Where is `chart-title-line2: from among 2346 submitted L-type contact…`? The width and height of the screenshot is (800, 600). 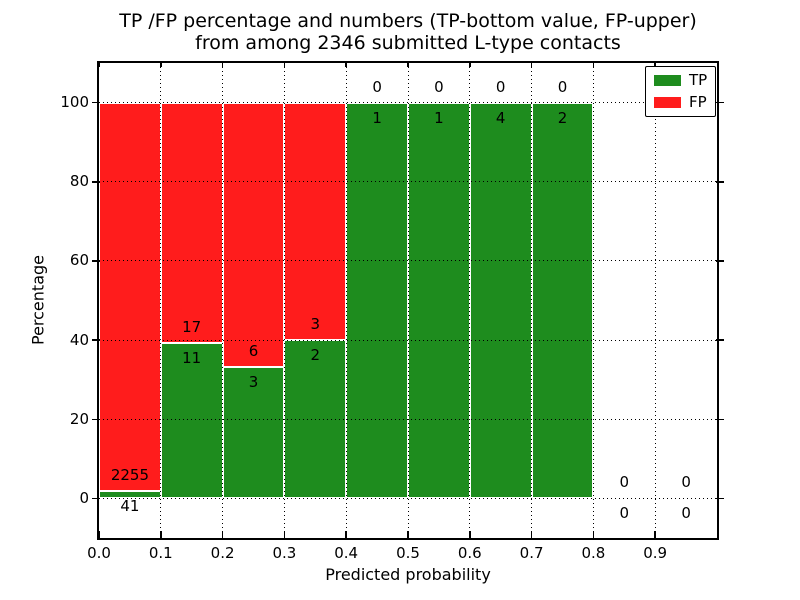 chart-title-line2: from among 2346 submitted L-type contact… is located at coordinates (408, 43).